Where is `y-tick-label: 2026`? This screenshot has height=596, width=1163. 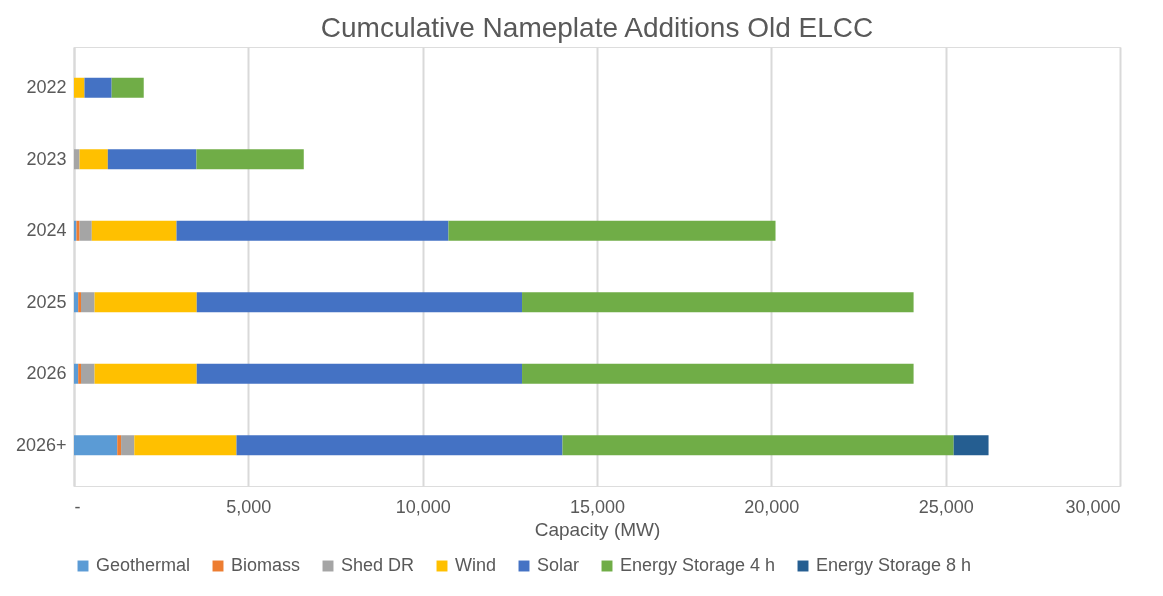 y-tick-label: 2026 is located at coordinates (46, 373).